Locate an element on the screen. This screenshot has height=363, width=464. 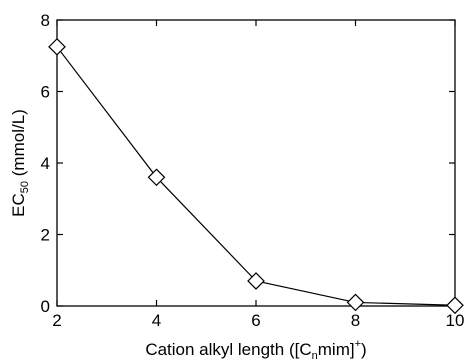
data-point-x8 is located at coordinates (355, 302).